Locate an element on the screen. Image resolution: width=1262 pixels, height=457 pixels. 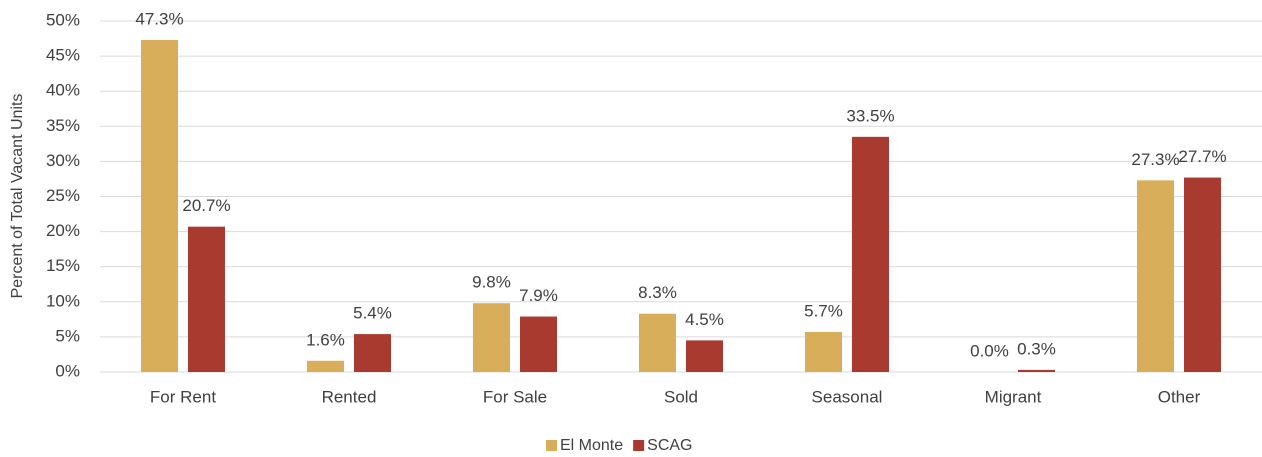
data-label: 27.3% is located at coordinates (1155, 159).